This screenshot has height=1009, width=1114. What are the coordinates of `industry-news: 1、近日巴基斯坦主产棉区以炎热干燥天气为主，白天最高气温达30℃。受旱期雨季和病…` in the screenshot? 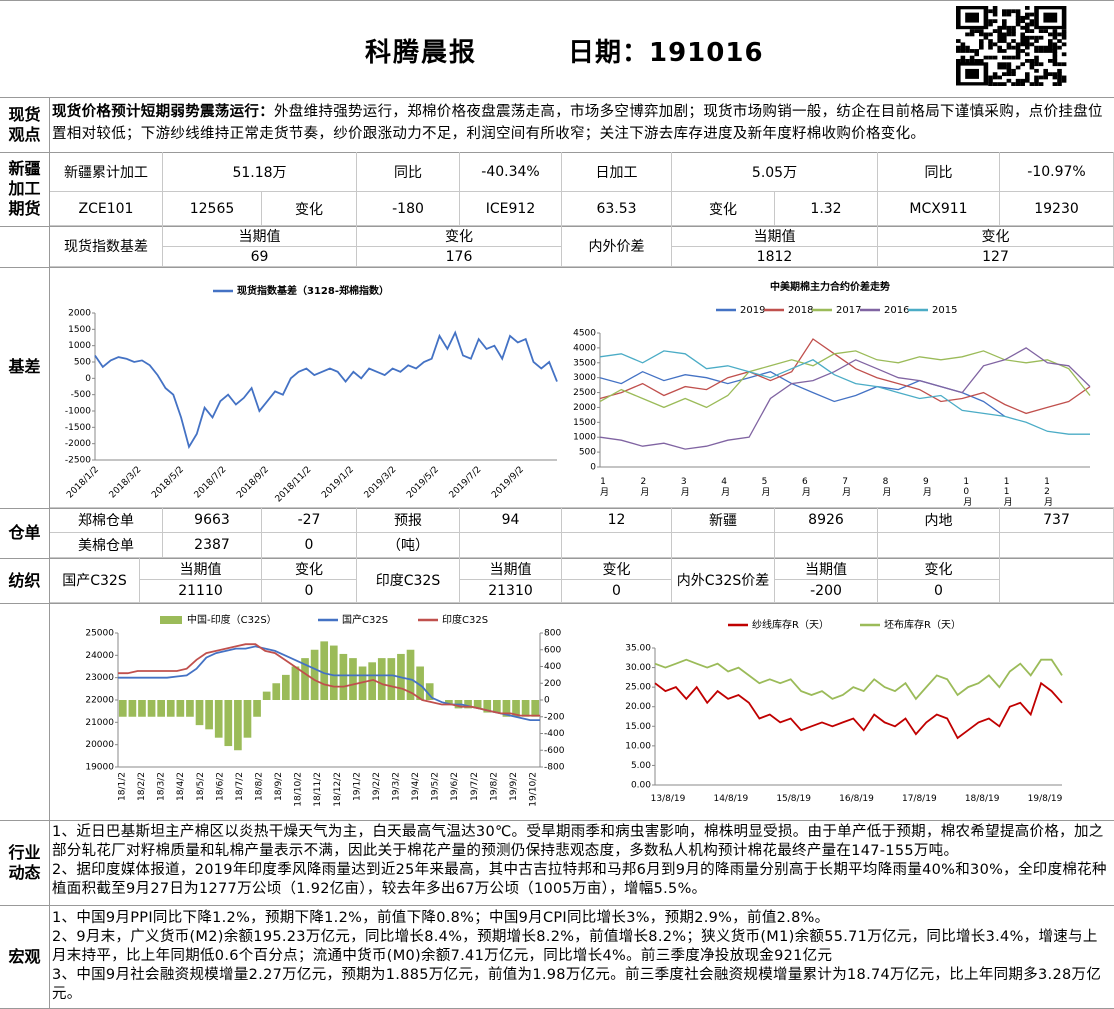 It's located at (582, 861).